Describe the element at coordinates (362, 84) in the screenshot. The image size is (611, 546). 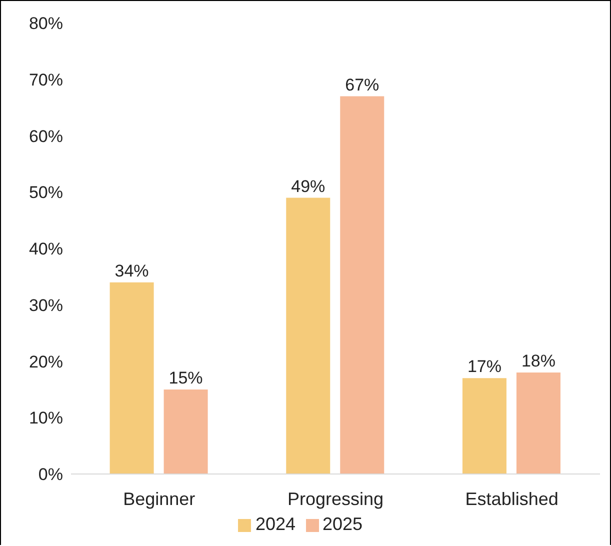
I see `data-label: 67%` at that location.